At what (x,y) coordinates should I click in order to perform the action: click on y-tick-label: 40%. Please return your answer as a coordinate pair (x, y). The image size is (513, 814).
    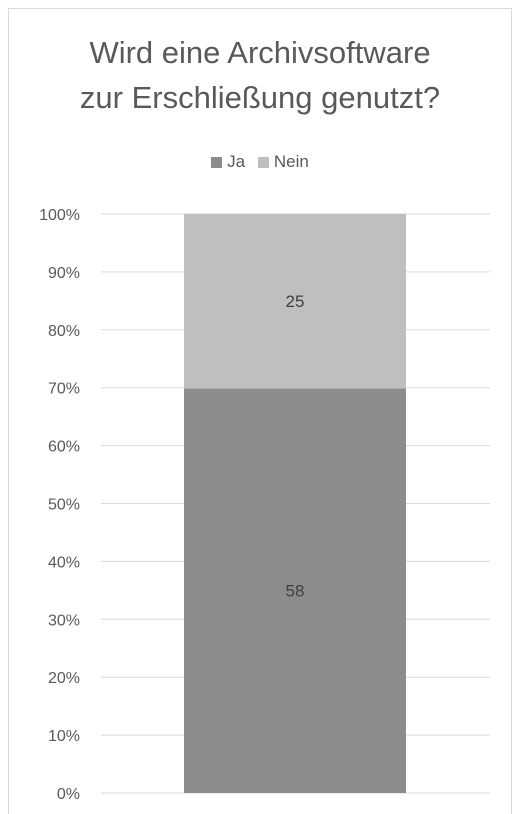
    Looking at the image, I should click on (64, 562).